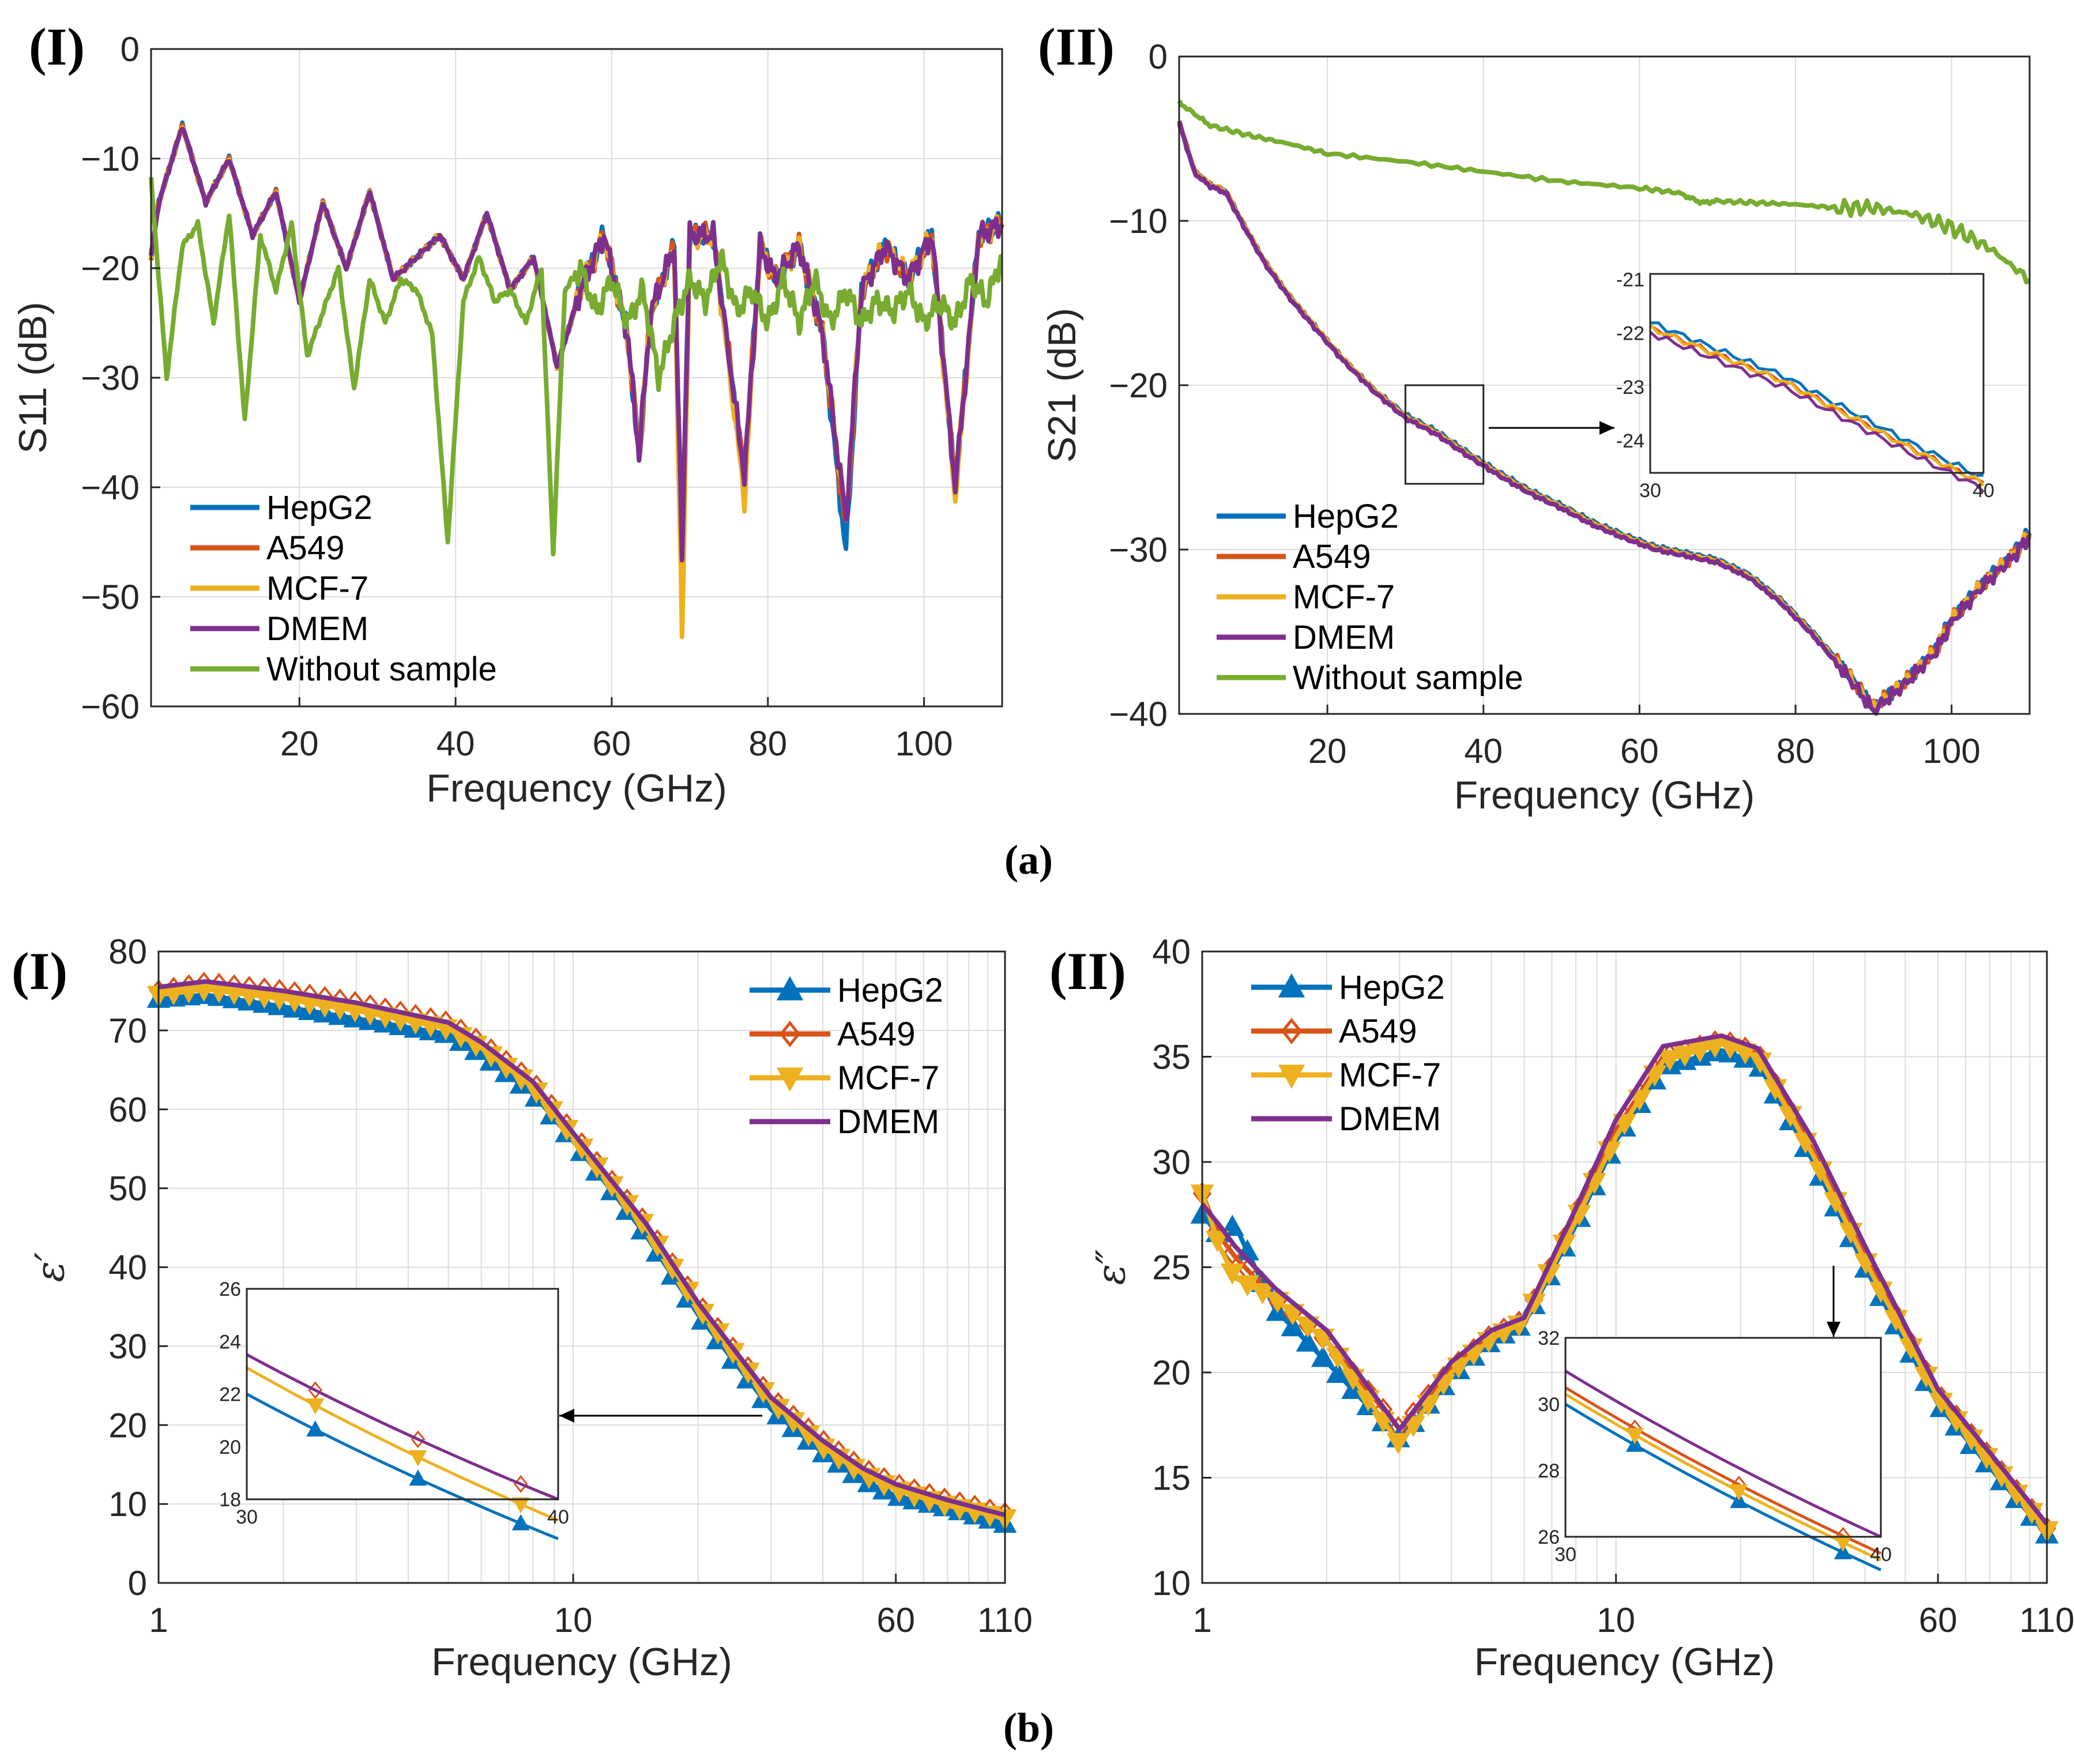  Describe the element at coordinates (127, 952) in the screenshot. I see `y-tick-label: 80` at that location.